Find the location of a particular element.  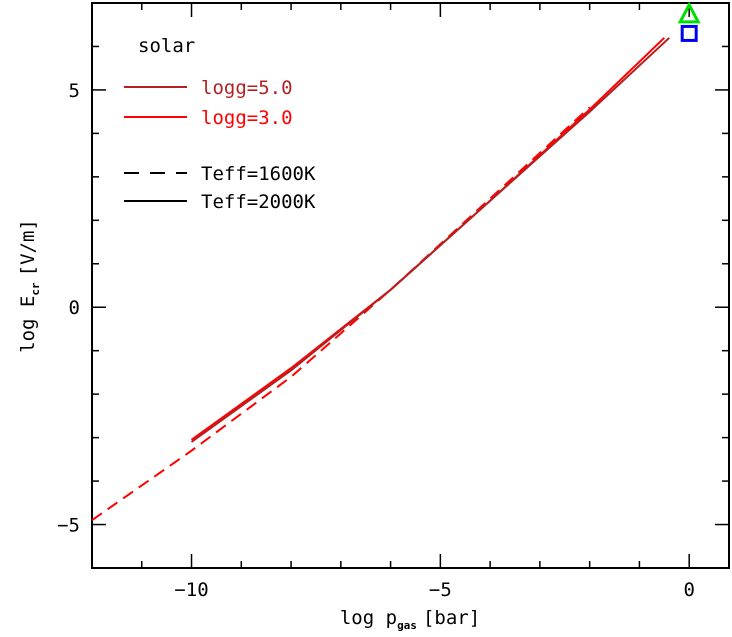

legend: logg=5.0 logg=3.0 Teff=1600K Teff=2000K is located at coordinates (220, 145).